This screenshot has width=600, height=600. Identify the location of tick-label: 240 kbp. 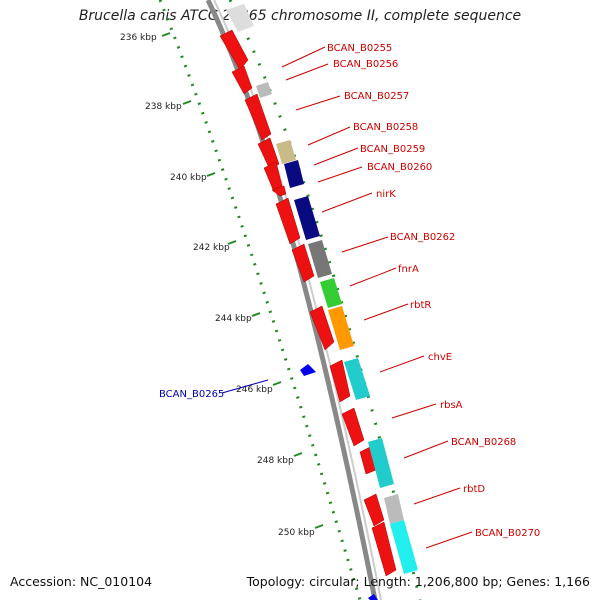
(188, 178).